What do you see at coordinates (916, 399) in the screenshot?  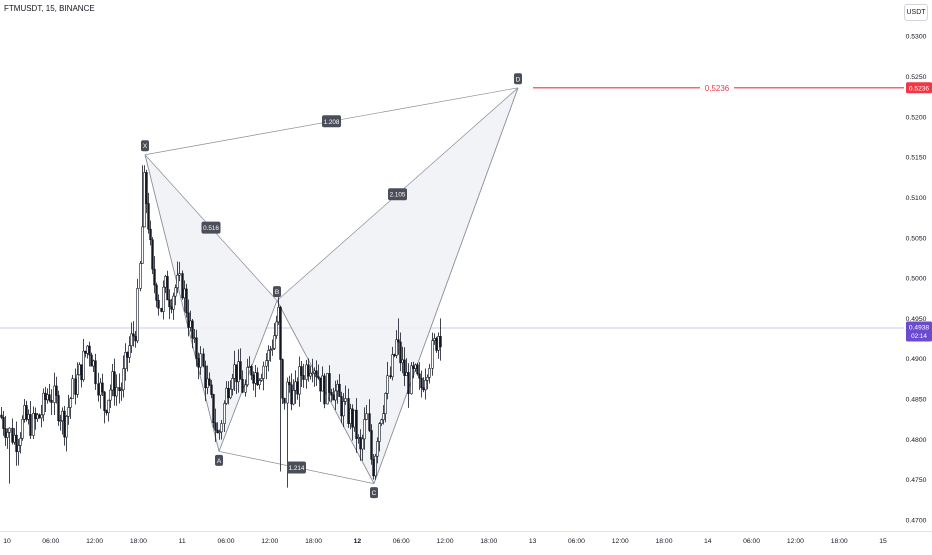 I see `price-tick-label: 0.4850` at bounding box center [916, 399].